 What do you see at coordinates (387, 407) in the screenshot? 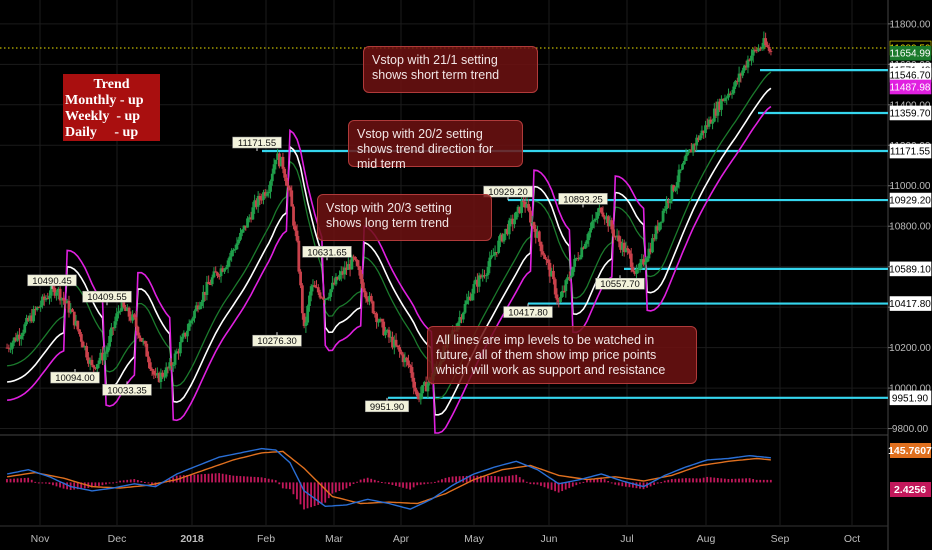
I see `pivot-label: 9951.90` at bounding box center [387, 407].